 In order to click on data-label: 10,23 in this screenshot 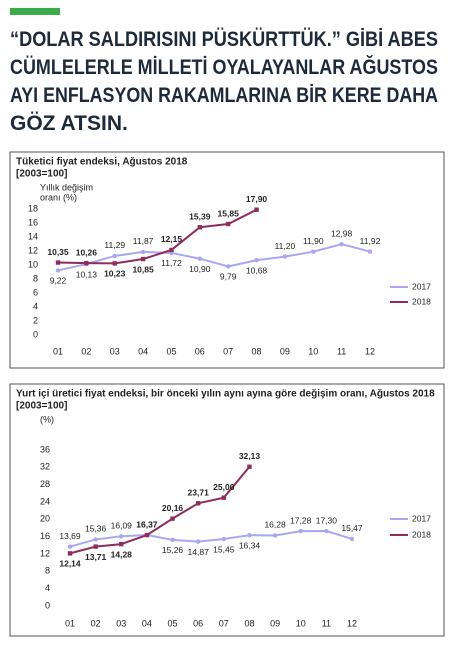, I will do `click(115, 274)`.